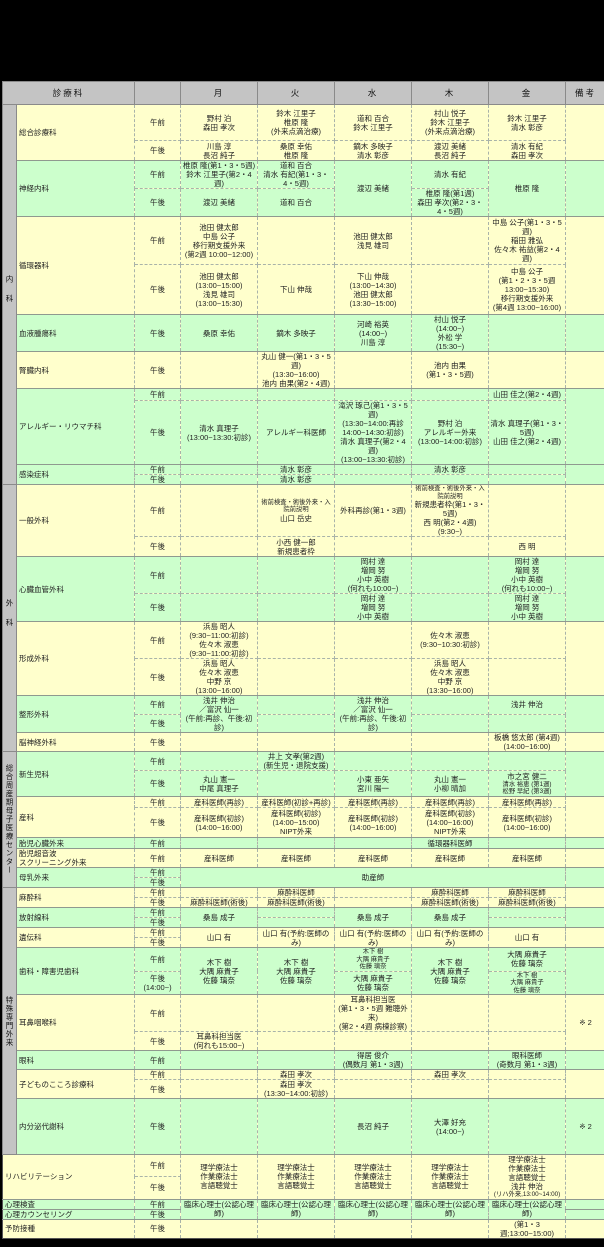 The image size is (604, 1247). I want to click on cell-line: 新規患者枠, so click(296, 551).